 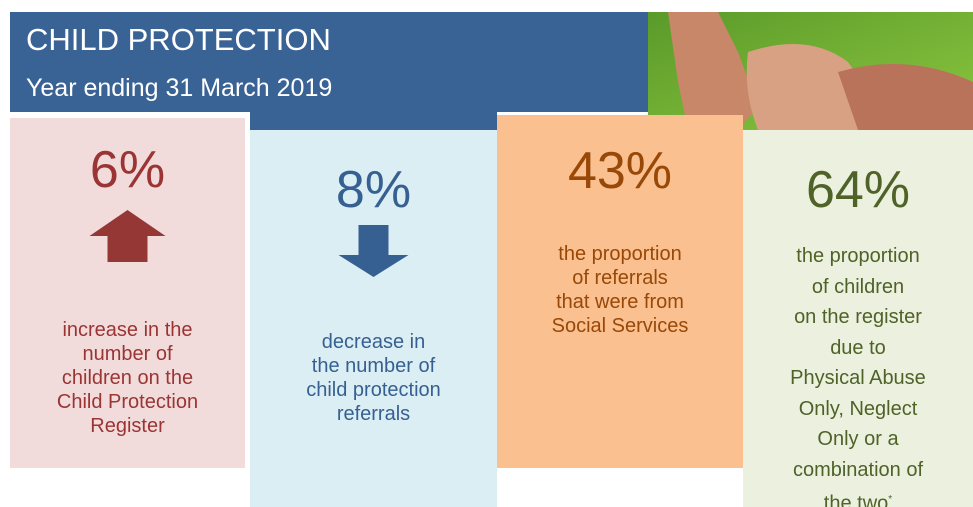 I want to click on stat-text: combination of, so click(x=858, y=469).